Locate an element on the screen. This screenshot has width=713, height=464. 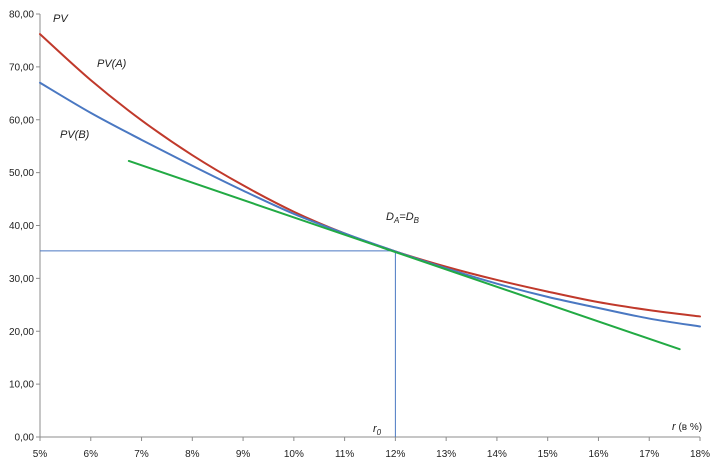
r0-label: r0 is located at coordinates (377, 430).